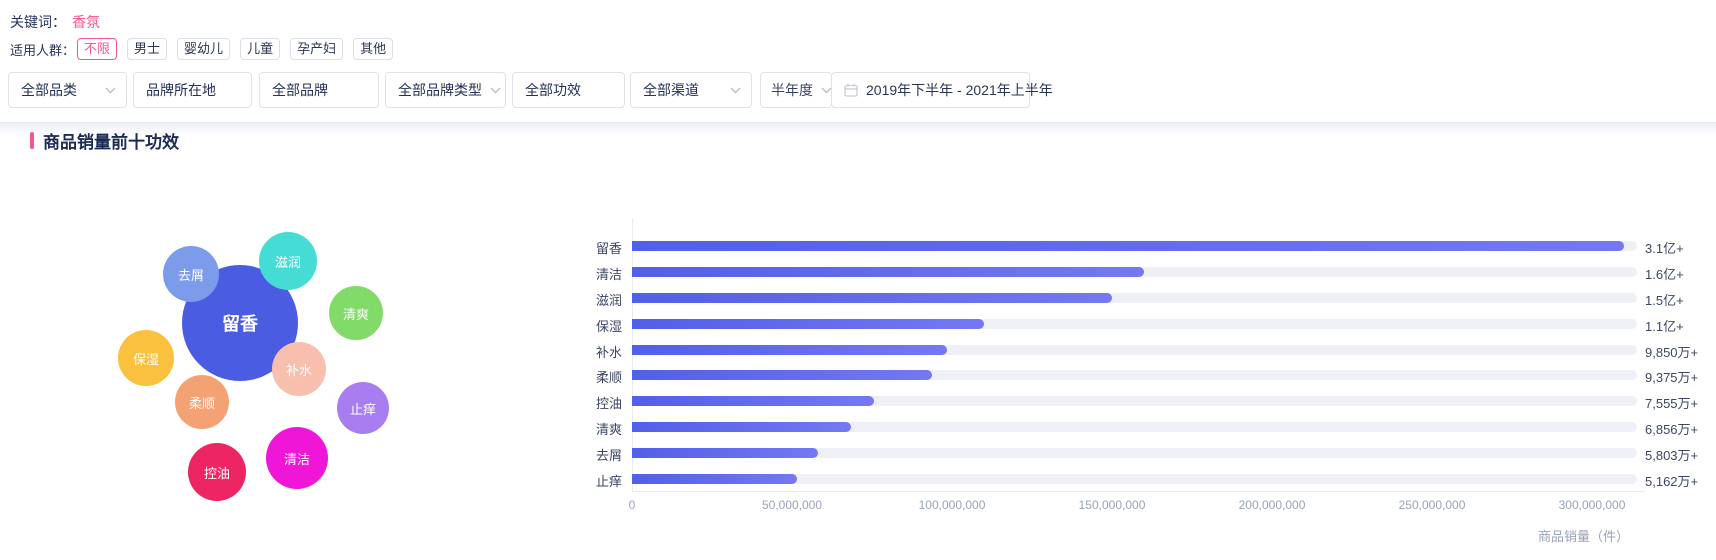  What do you see at coordinates (1664, 249) in the screenshot?
I see `bar-value-label: 3.1亿+` at bounding box center [1664, 249].